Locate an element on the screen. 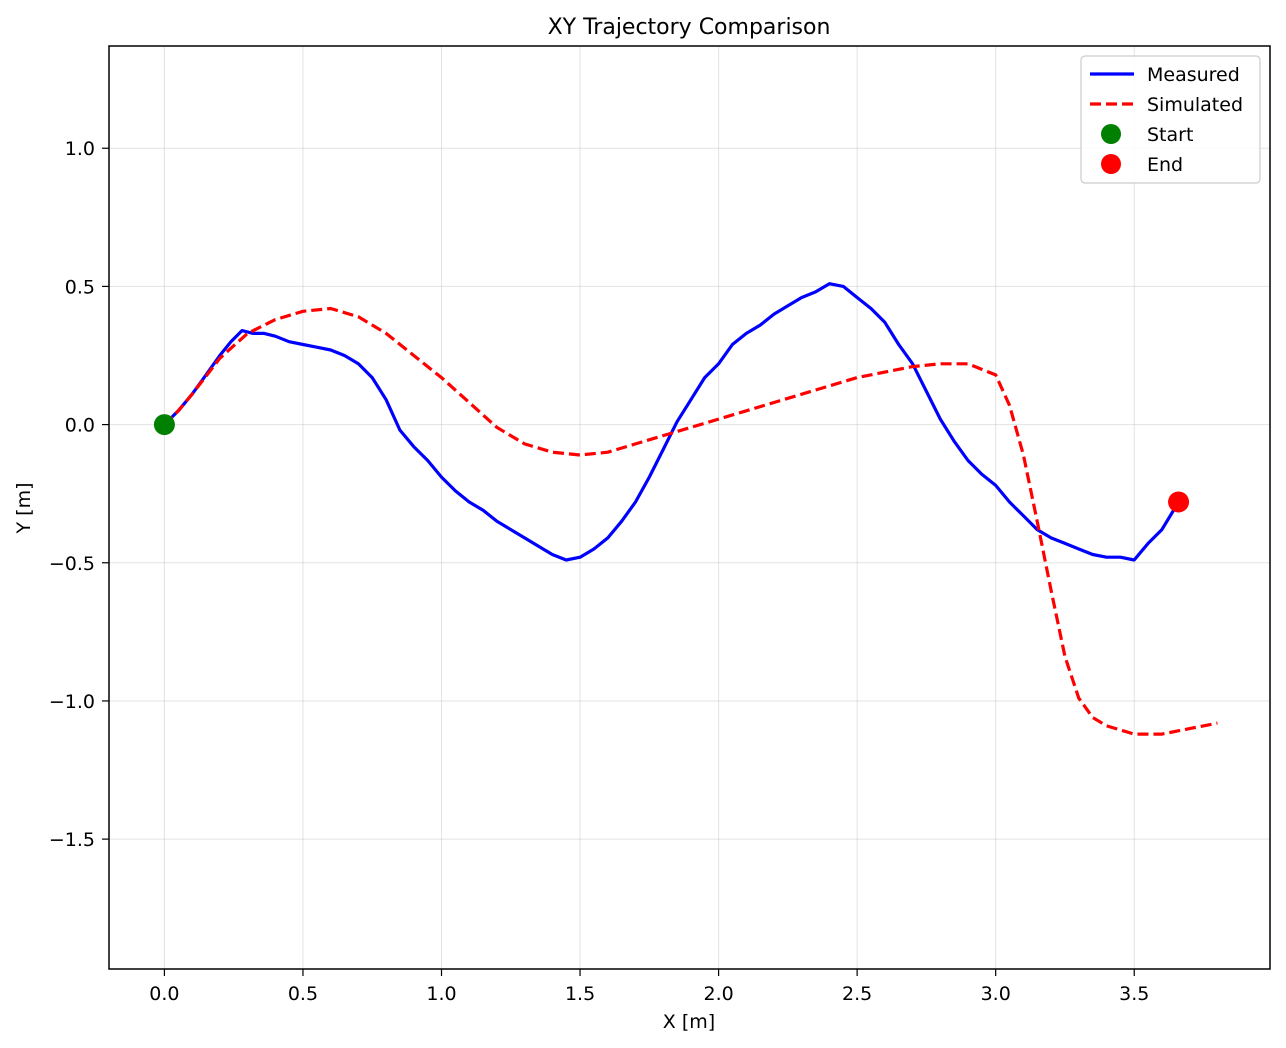 The width and height of the screenshot is (1286, 1048). y-tick-label: 0.5 is located at coordinates (80, 287).